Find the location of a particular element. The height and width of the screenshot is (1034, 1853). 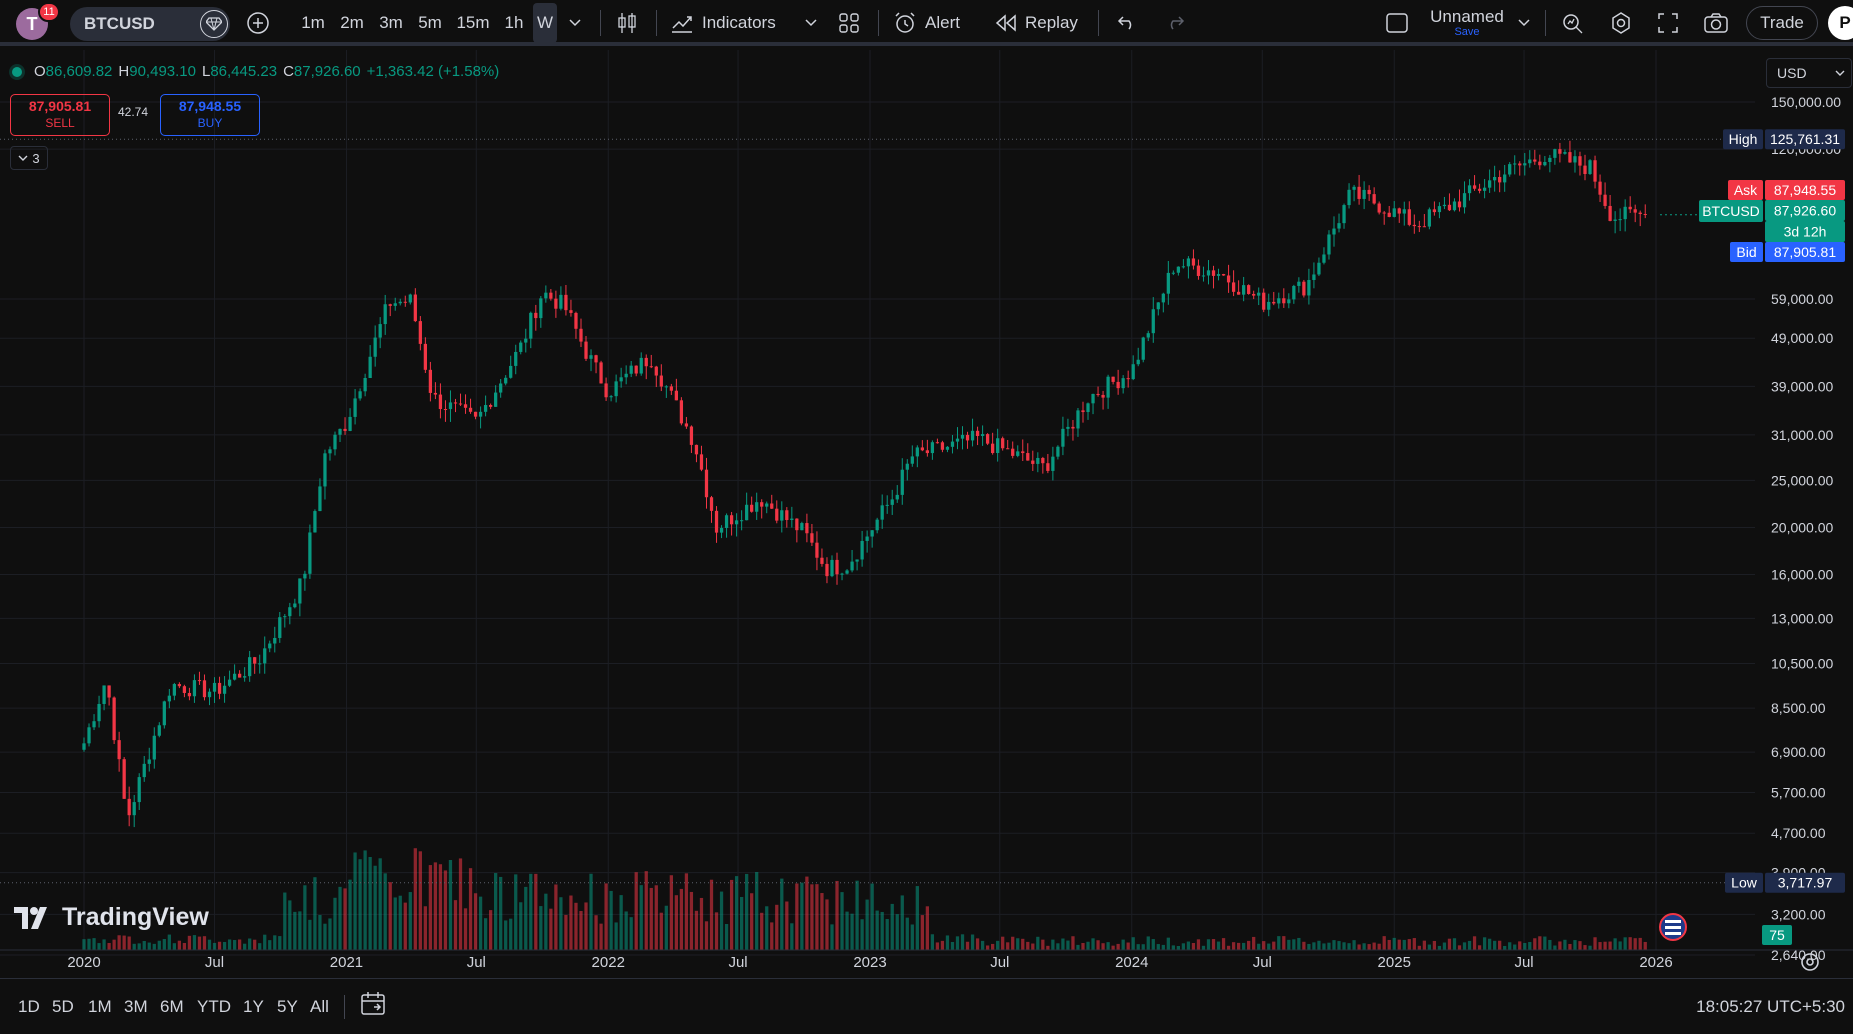

layouts-grid-icon is located at coordinates (849, 23).